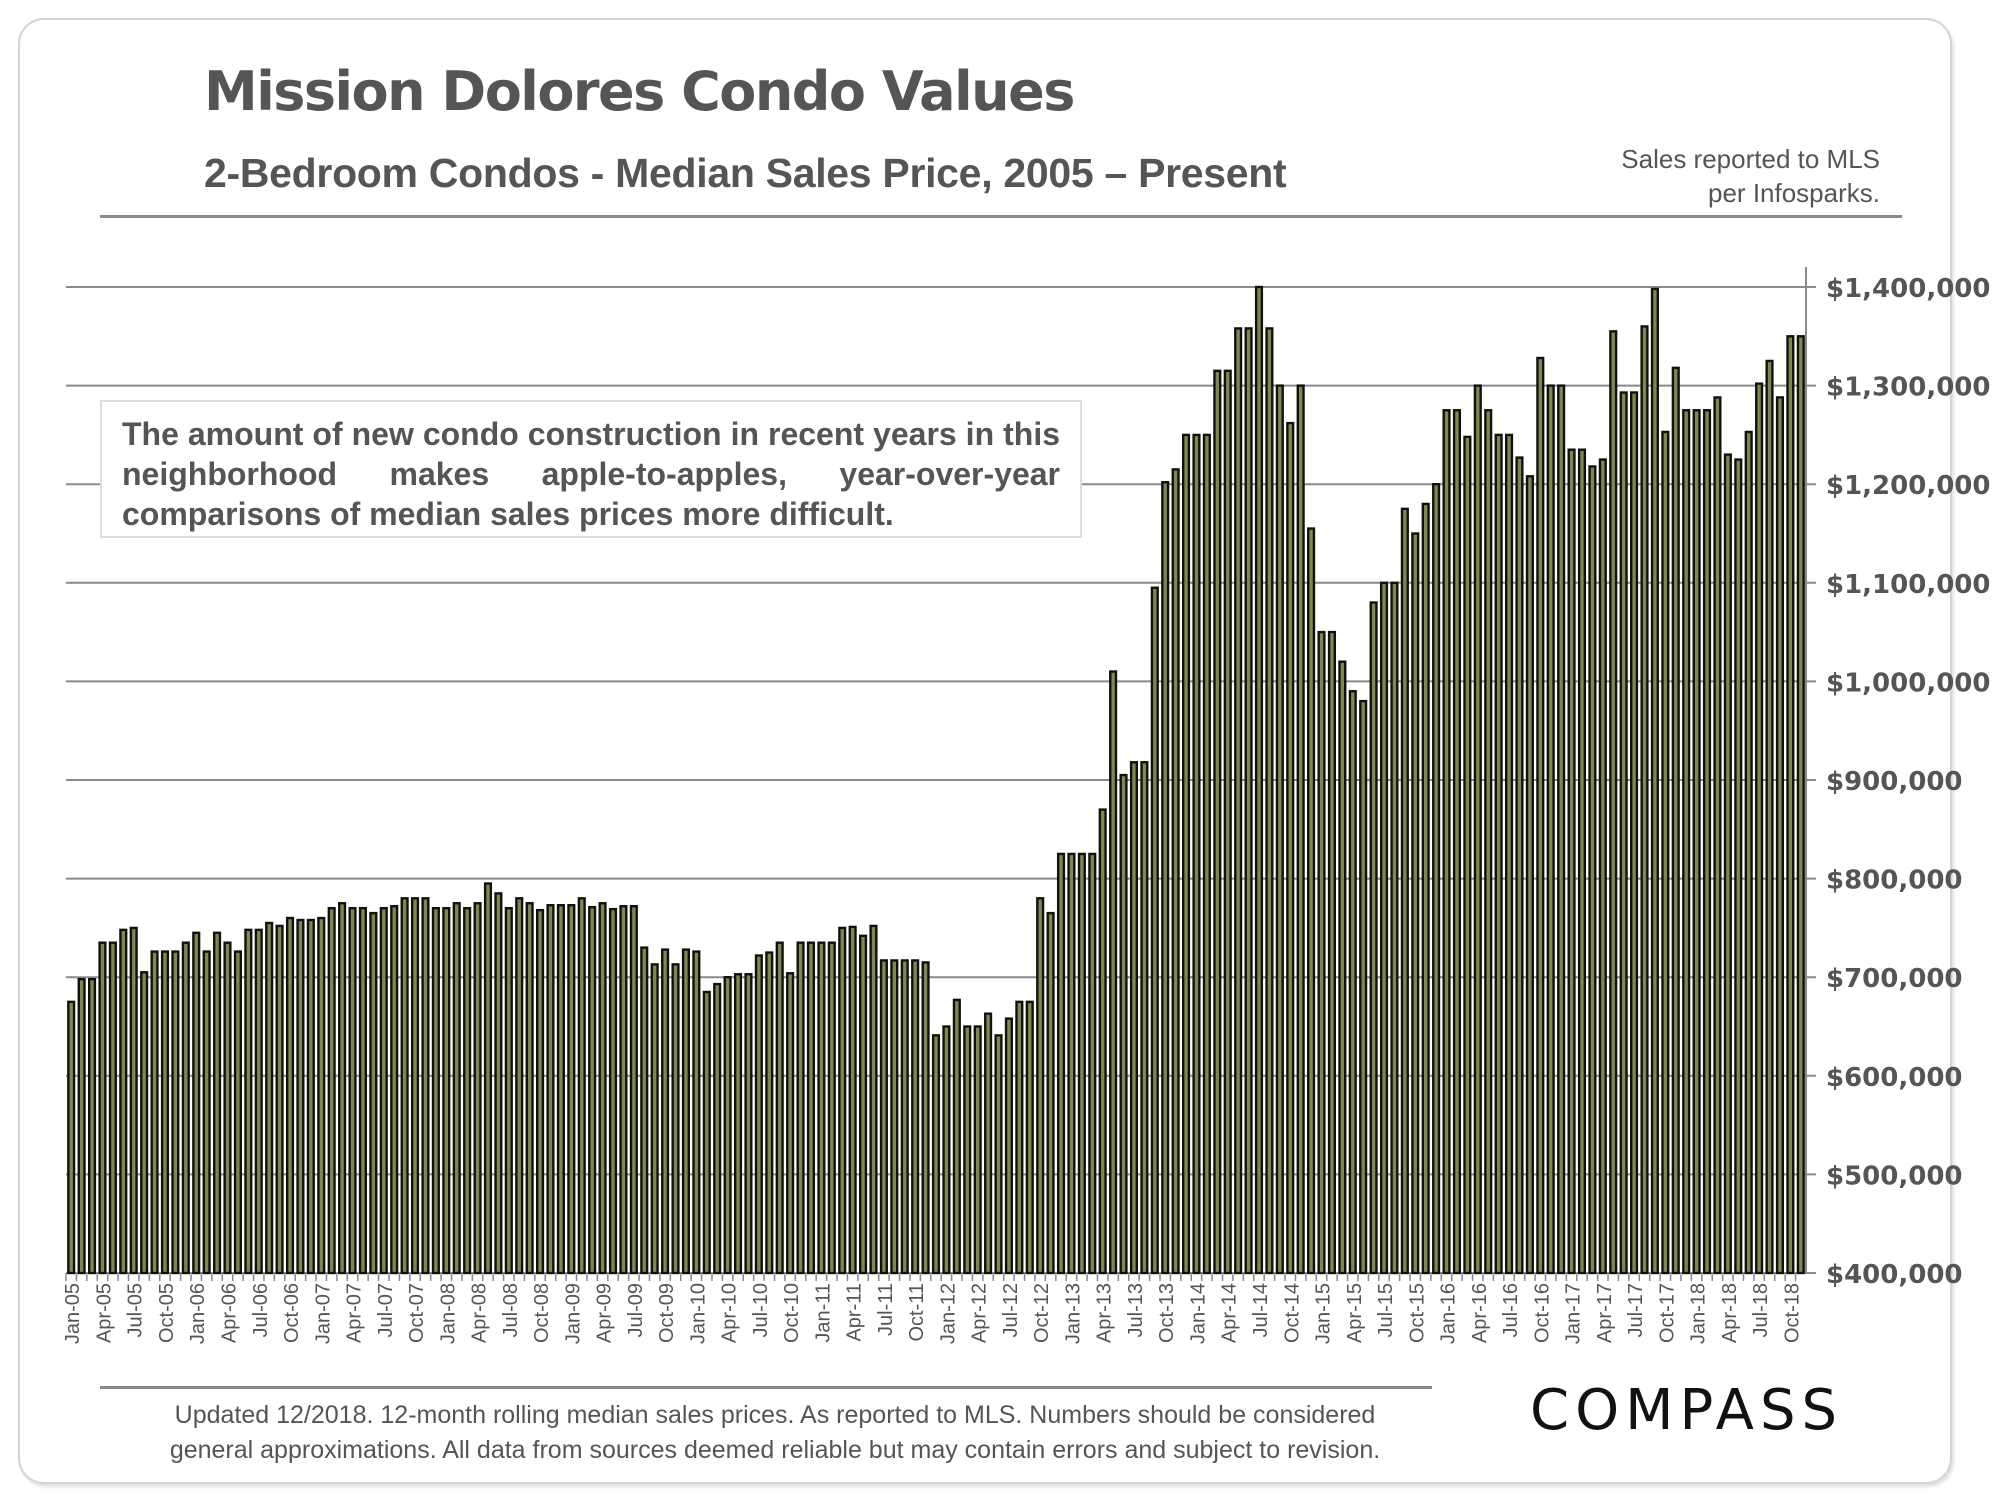 The height and width of the screenshot is (1500, 2000). I want to click on x-tick-label: Jan-17, so click(1574, 1313).